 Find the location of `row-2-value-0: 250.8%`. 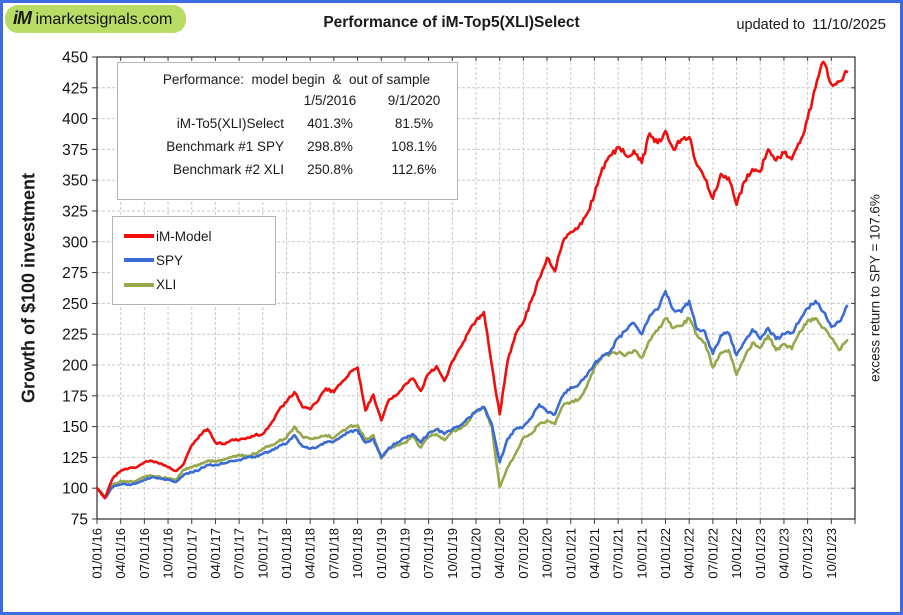

row-2-value-0: 250.8% is located at coordinates (330, 169).